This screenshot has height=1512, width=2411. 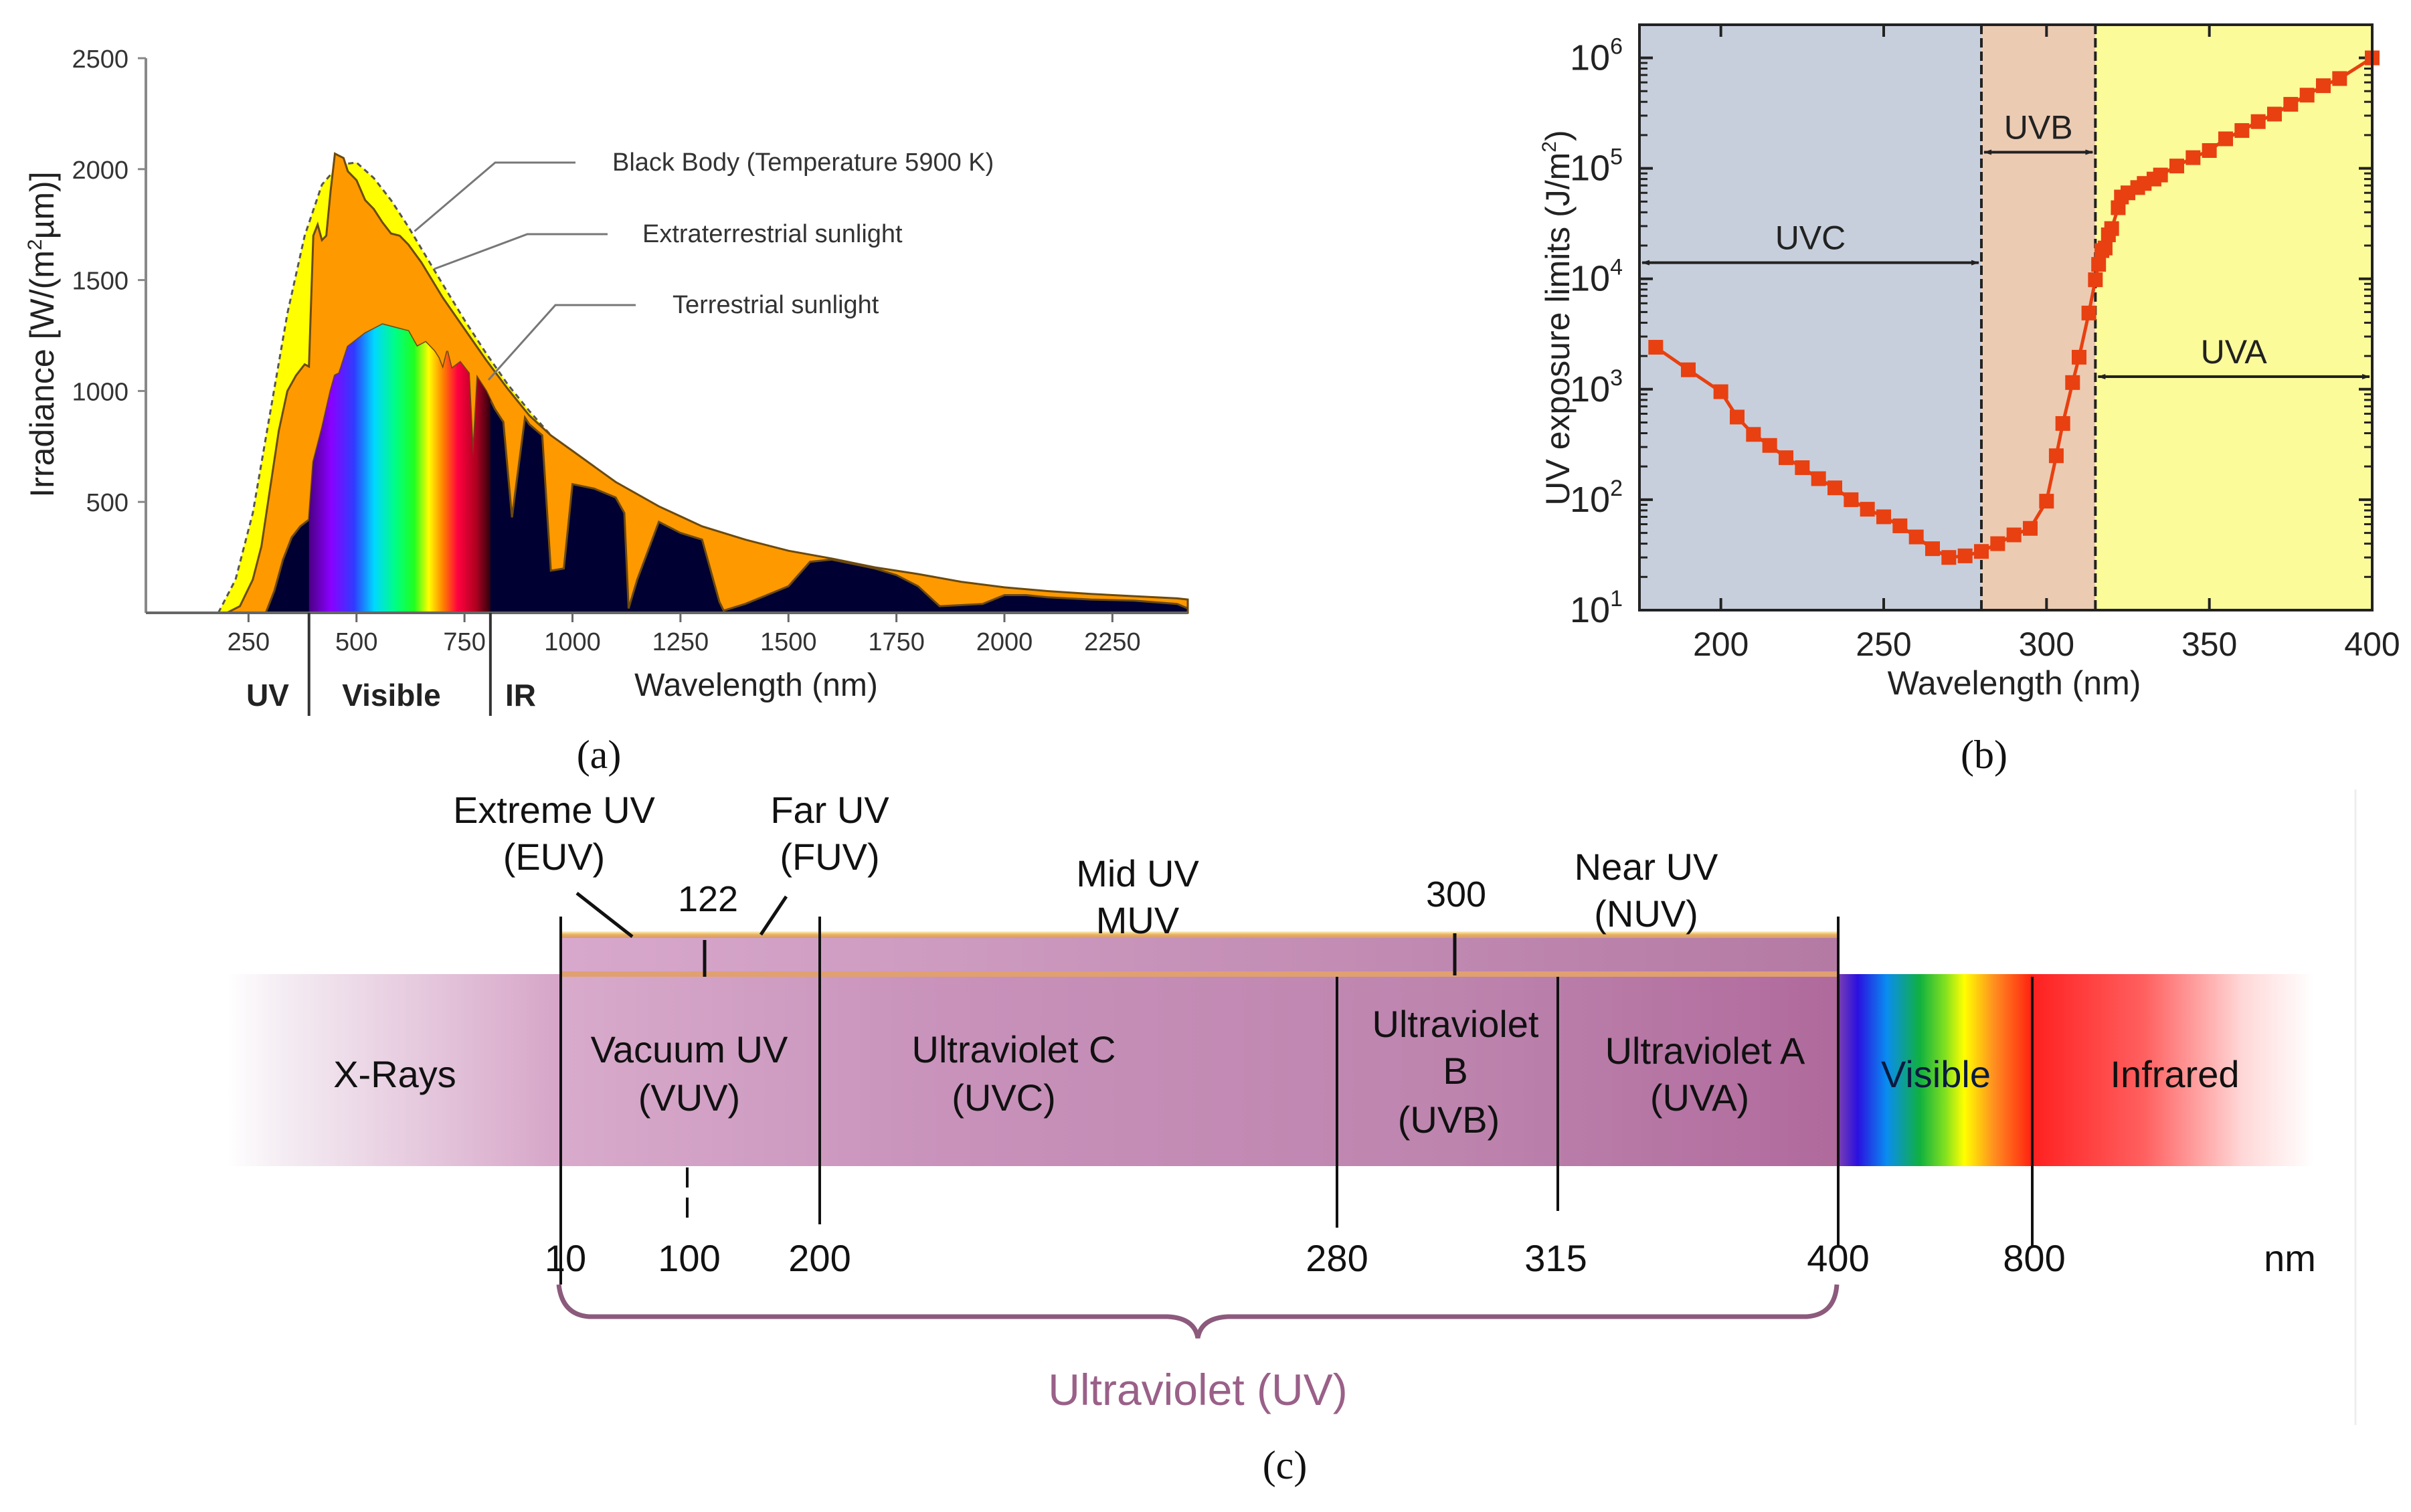 I want to click on b-bands, so click(x=2005, y=317).